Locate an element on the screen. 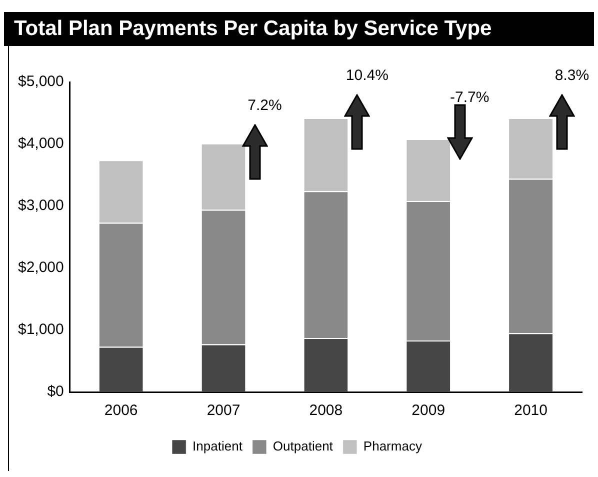  x-tick-label: 2006 is located at coordinates (121, 411).